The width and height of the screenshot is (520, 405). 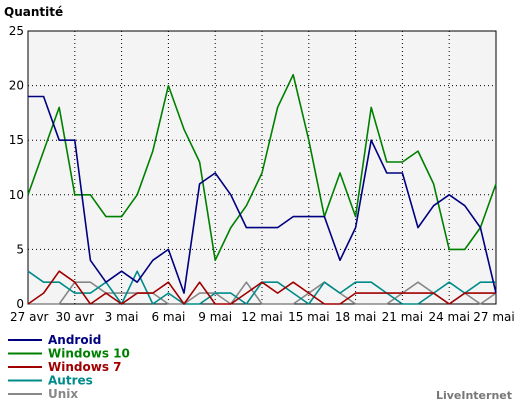 I want to click on legend-item: Autres, so click(x=50, y=381).